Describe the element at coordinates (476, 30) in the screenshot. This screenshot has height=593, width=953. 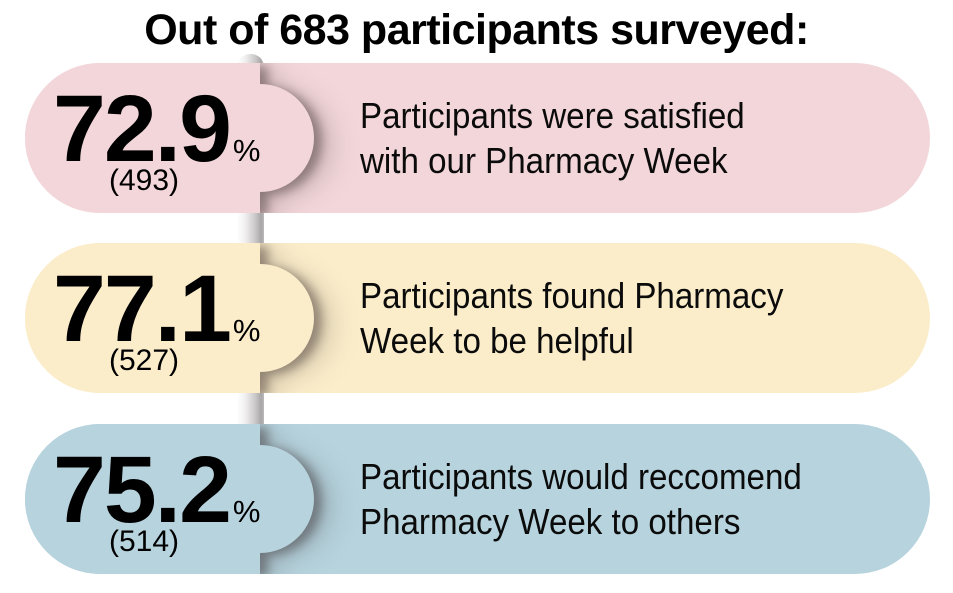
I see `infographic-title: Out of 683 participants surveyed:` at that location.